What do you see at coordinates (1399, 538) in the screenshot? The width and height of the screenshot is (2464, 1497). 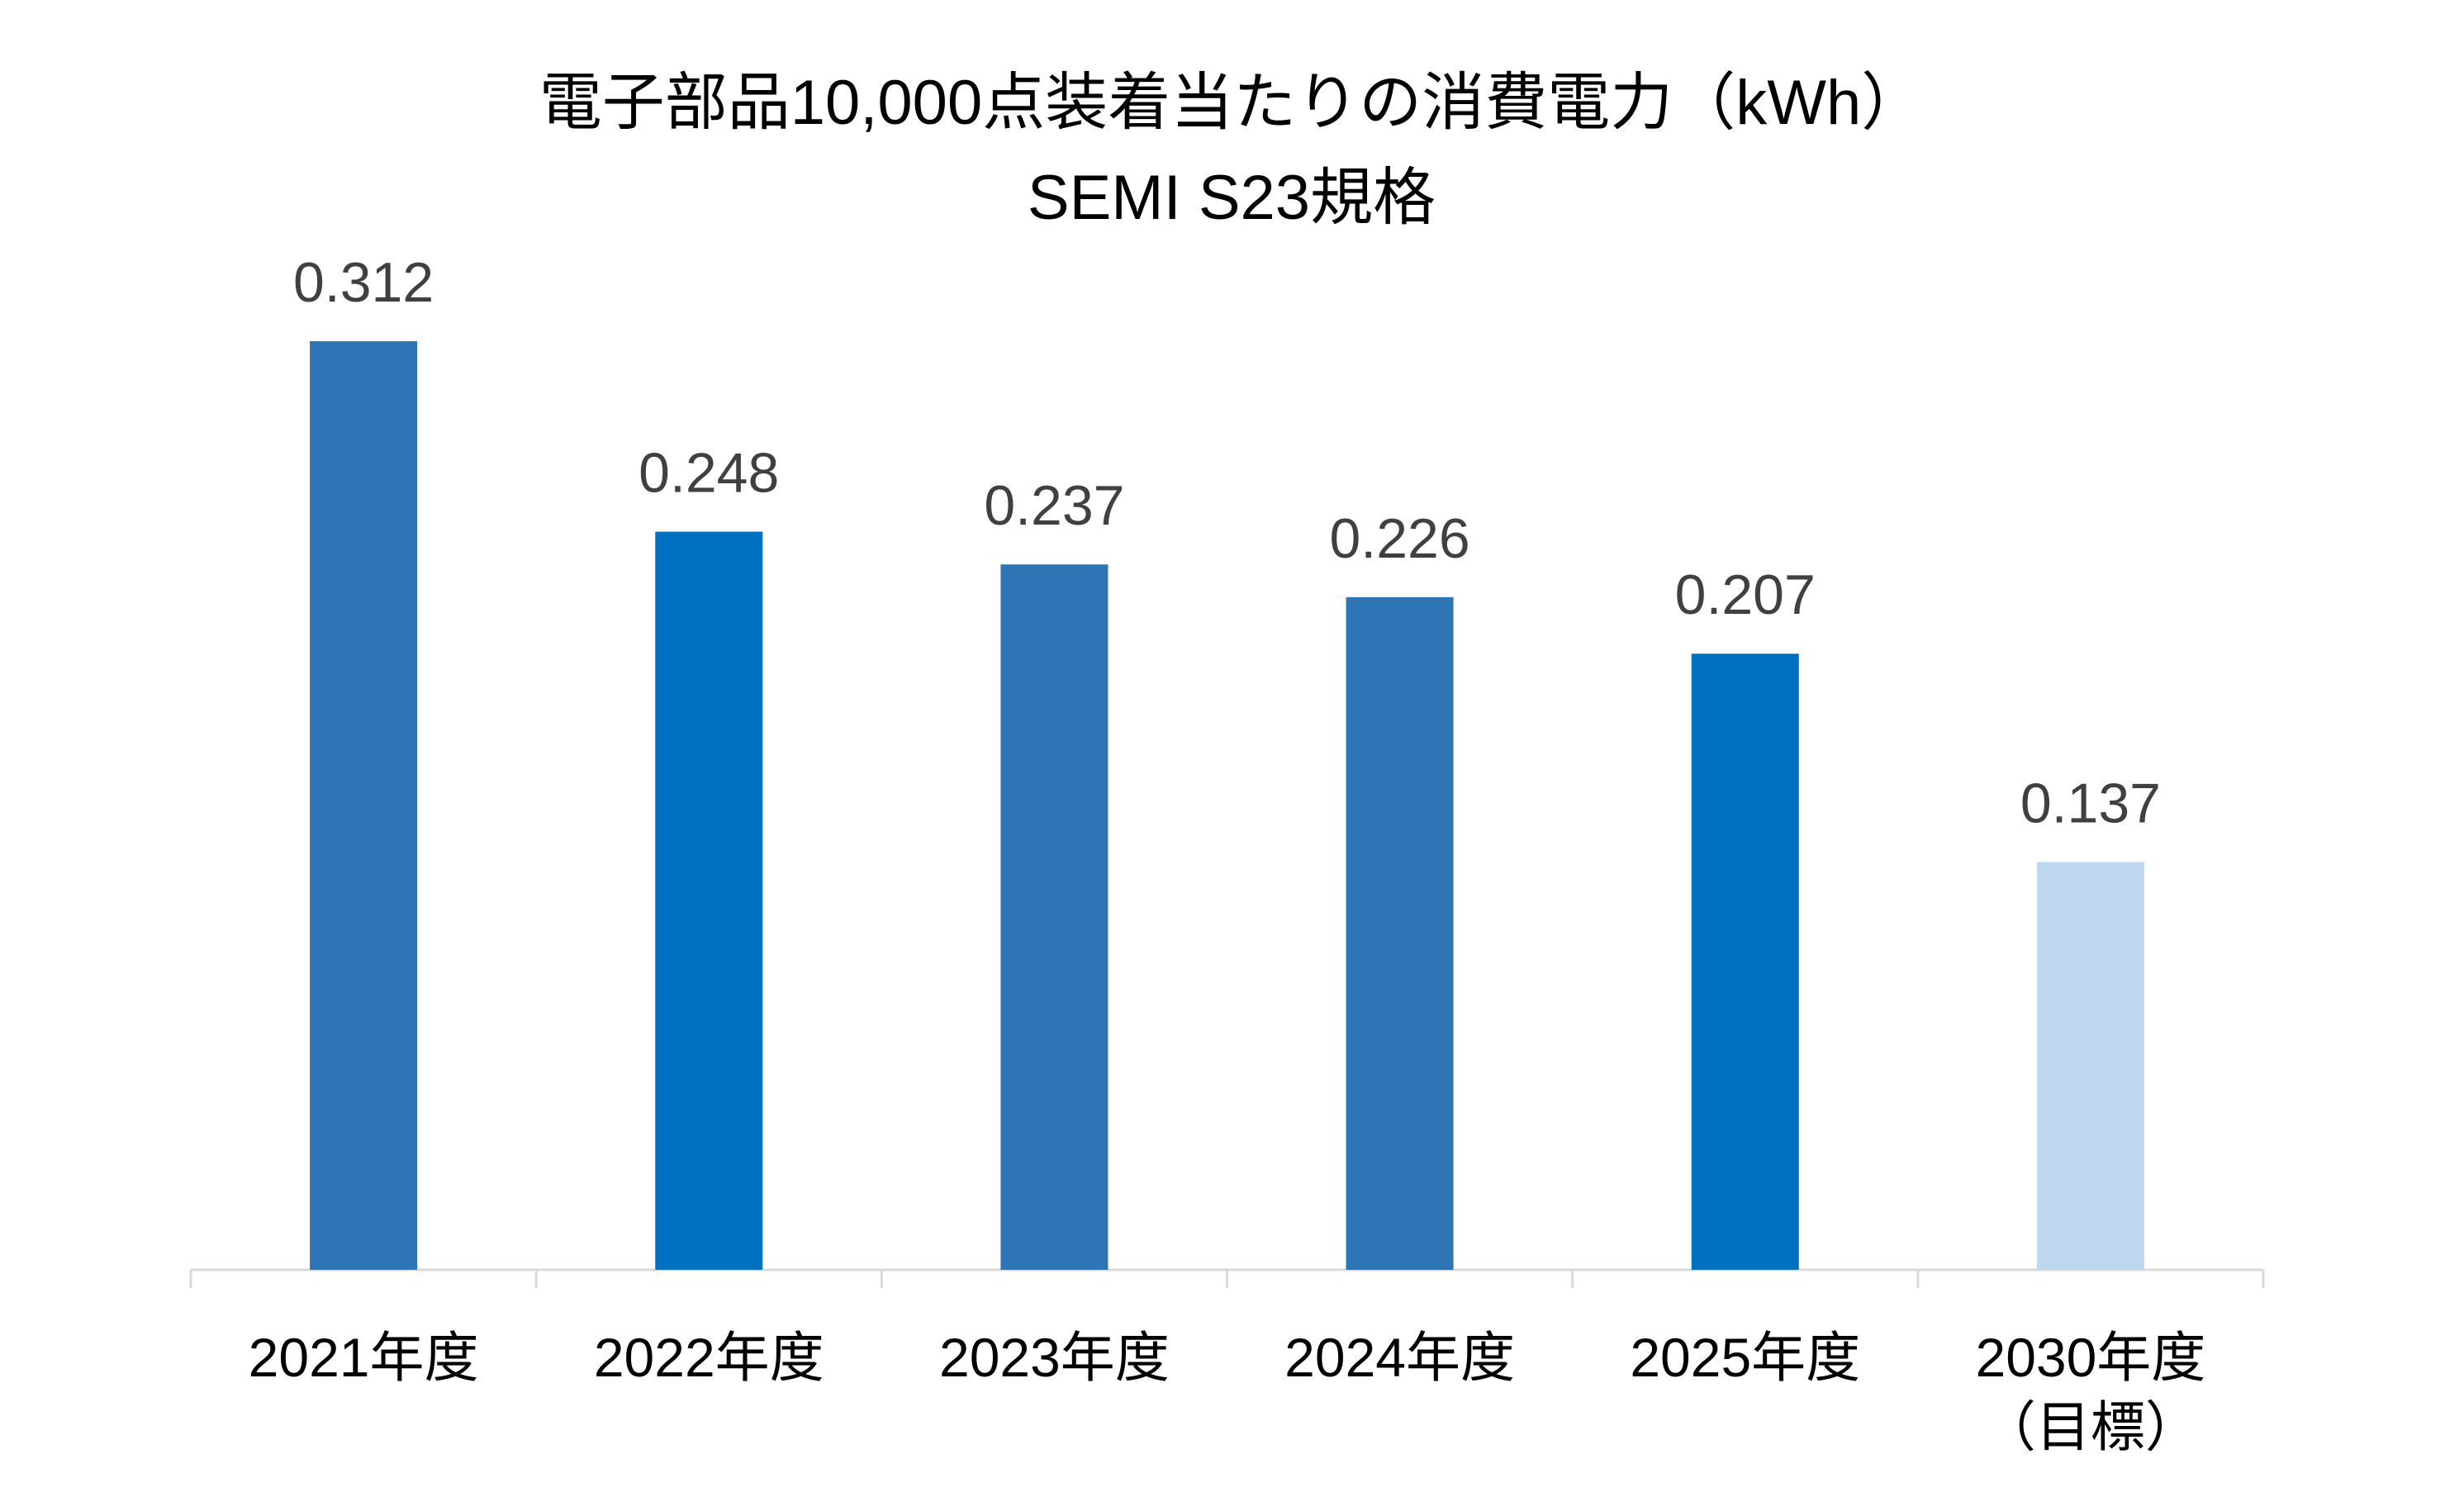 I see `value-label: 0.226` at bounding box center [1399, 538].